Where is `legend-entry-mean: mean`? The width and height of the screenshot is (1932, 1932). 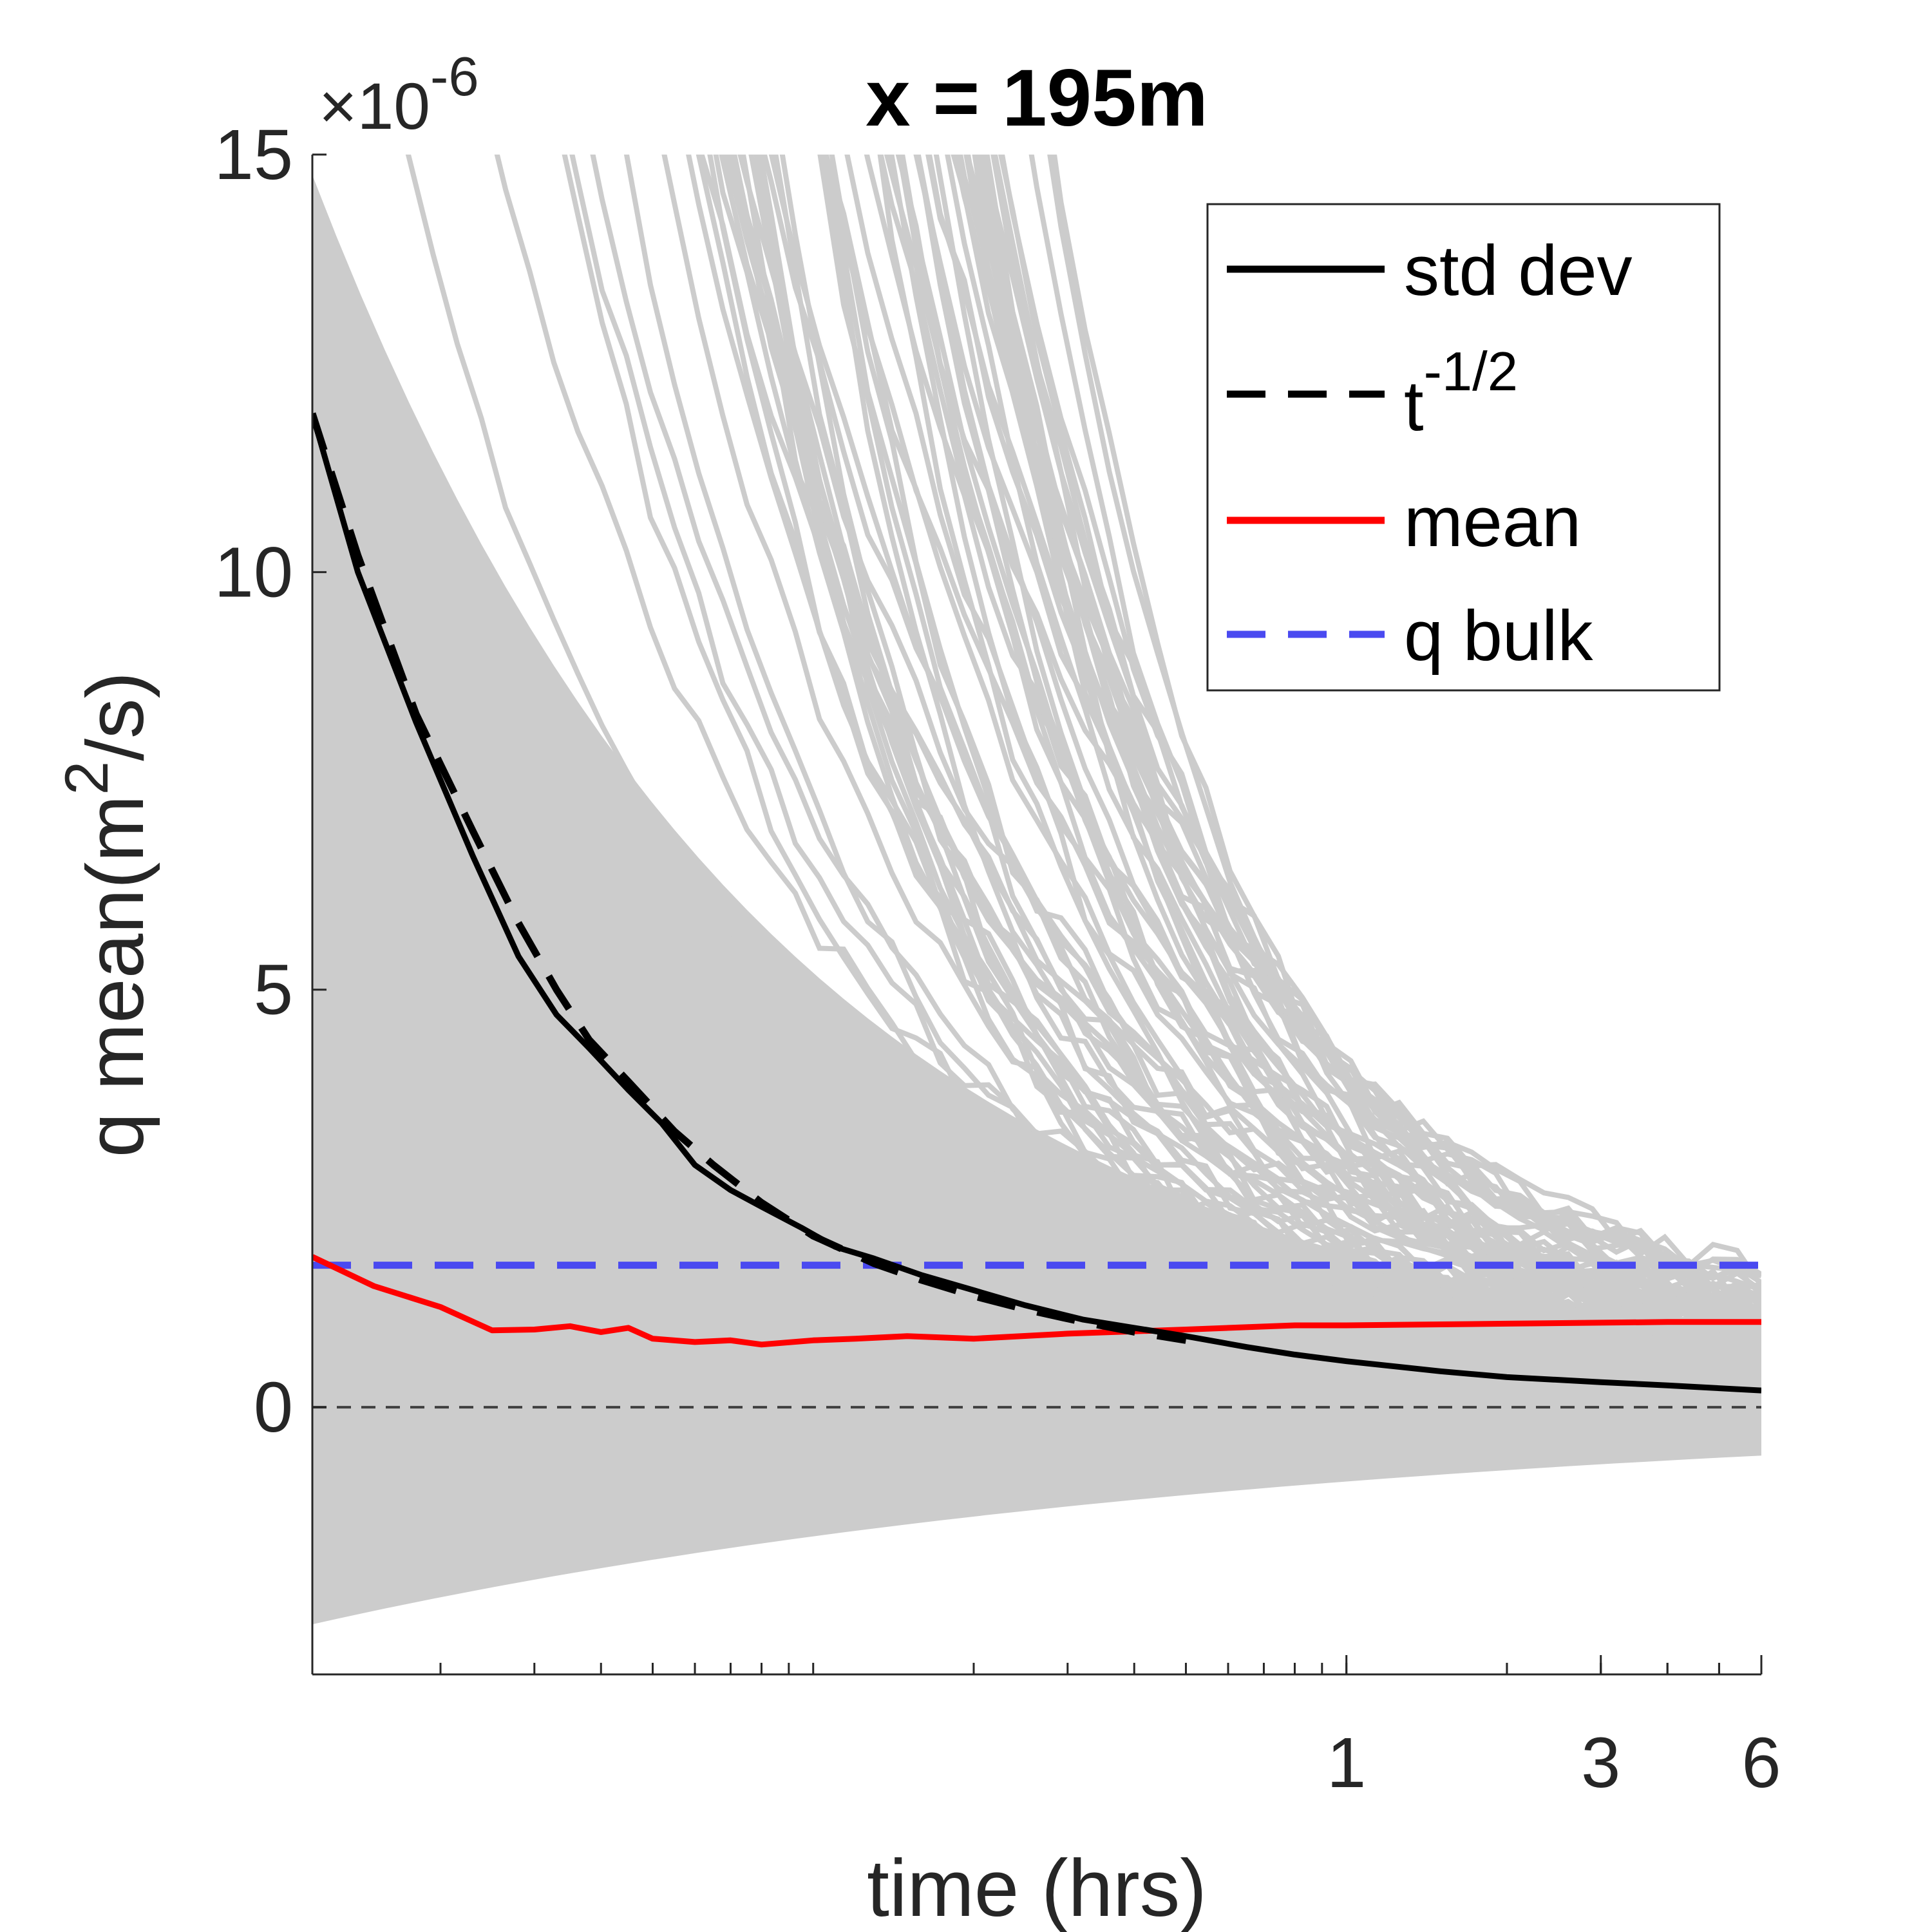 legend-entry-mean: mean is located at coordinates (1404, 522).